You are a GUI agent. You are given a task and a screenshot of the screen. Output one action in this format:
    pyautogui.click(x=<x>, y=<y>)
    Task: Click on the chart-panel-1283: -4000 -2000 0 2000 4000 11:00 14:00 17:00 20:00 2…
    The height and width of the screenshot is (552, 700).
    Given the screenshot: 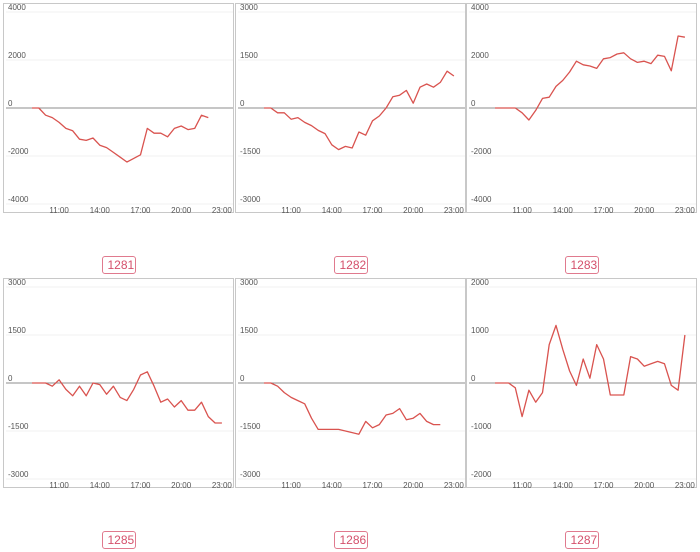 What is the action you would take?
    pyautogui.click(x=581, y=109)
    